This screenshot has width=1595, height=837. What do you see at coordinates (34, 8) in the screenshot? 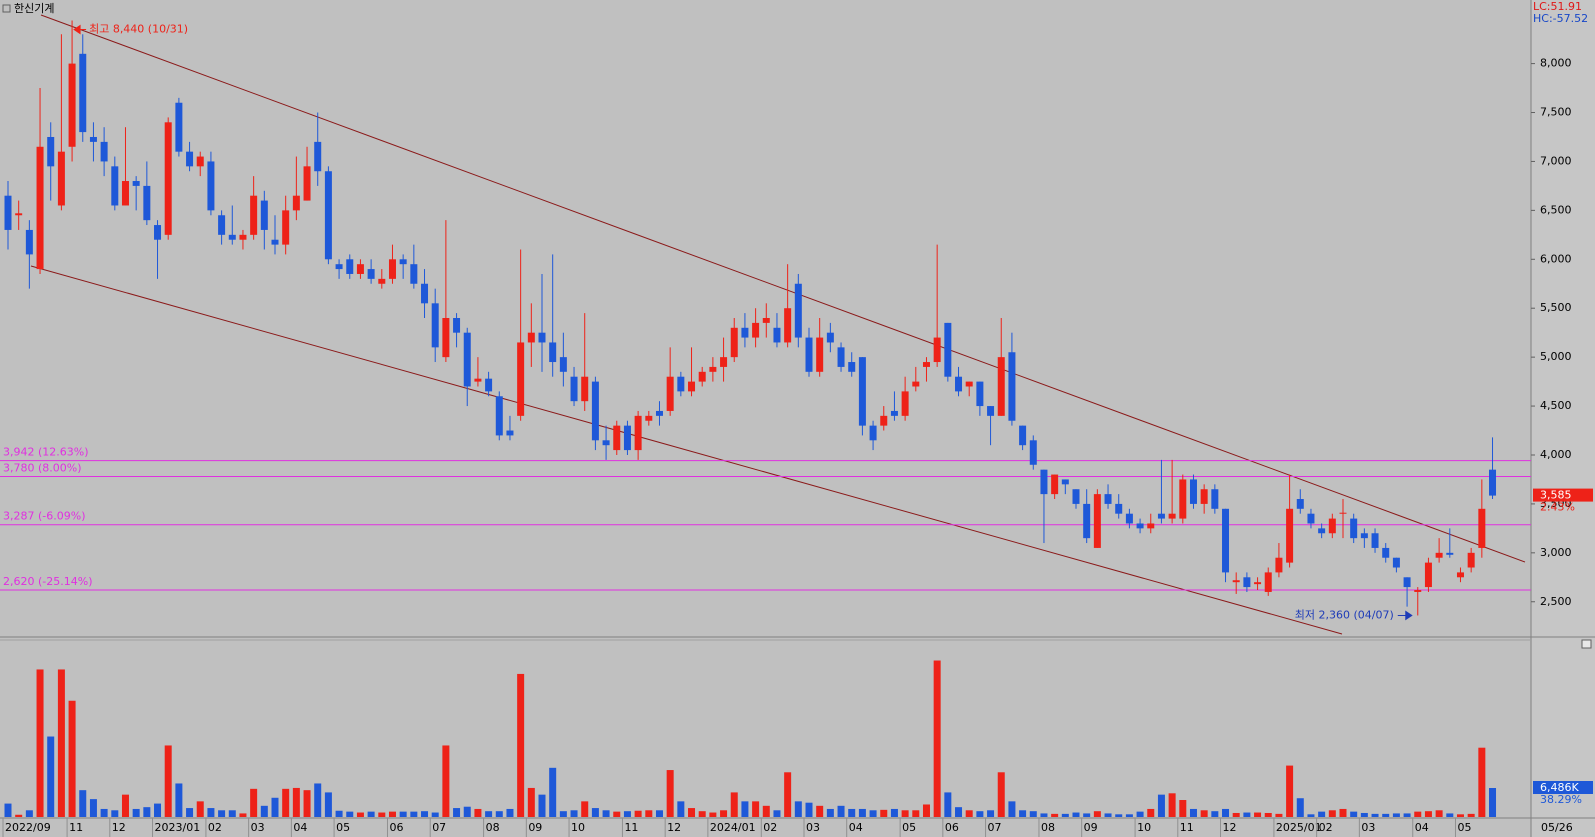
I see `chart-title: 한신기계` at bounding box center [34, 8].